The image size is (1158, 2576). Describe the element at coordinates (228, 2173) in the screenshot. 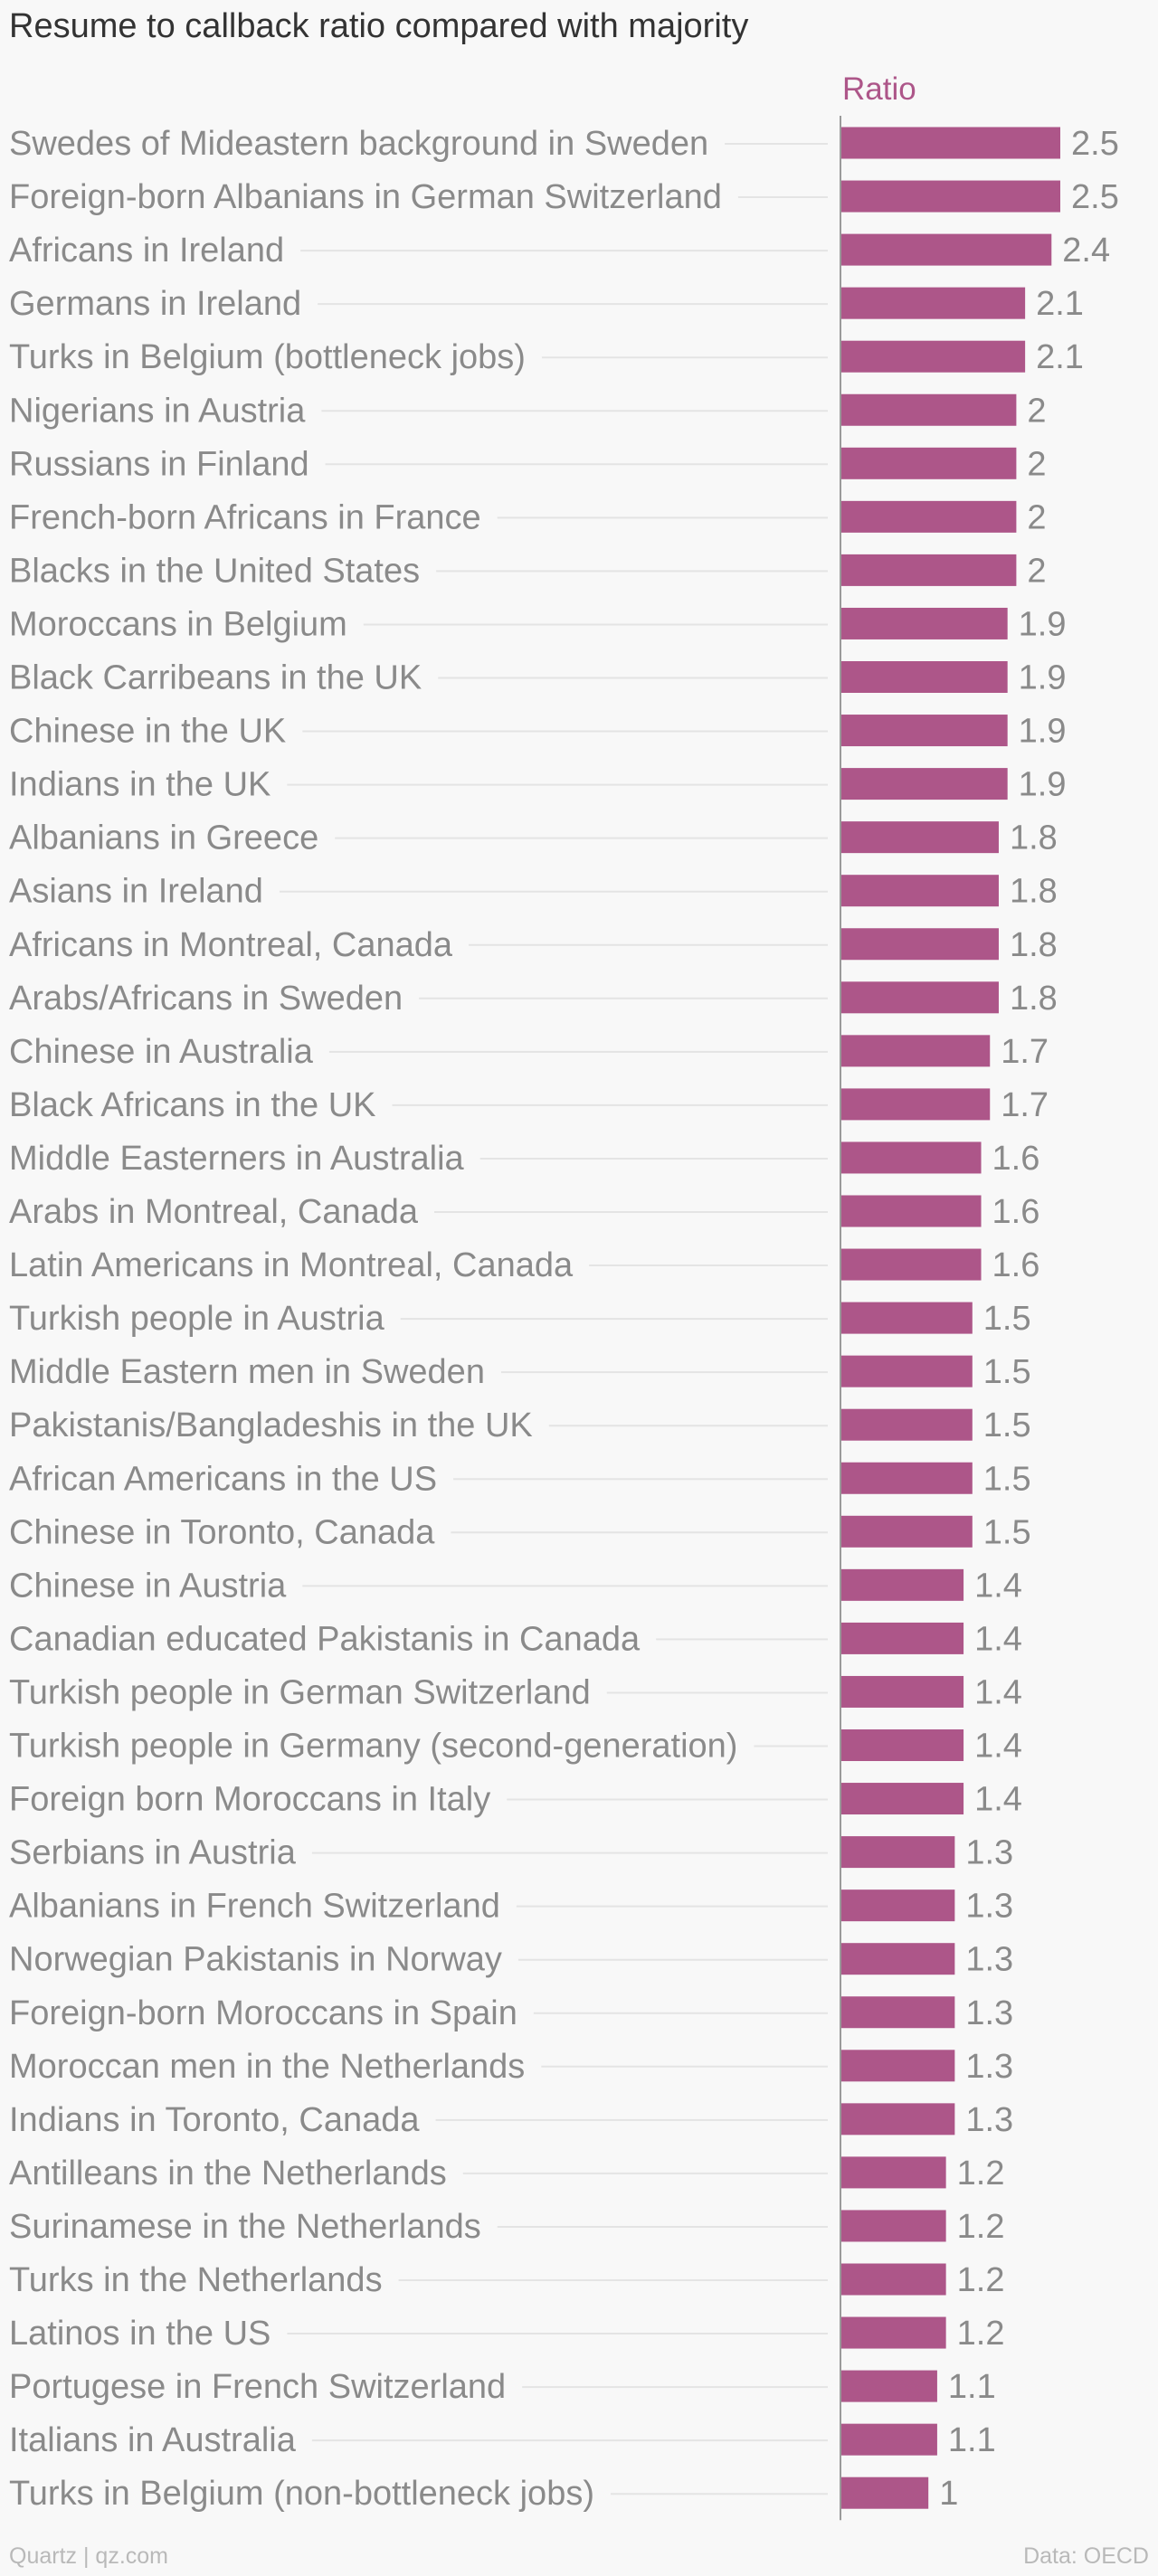

I see `category-label: Antilleans in the Netherlands` at that location.